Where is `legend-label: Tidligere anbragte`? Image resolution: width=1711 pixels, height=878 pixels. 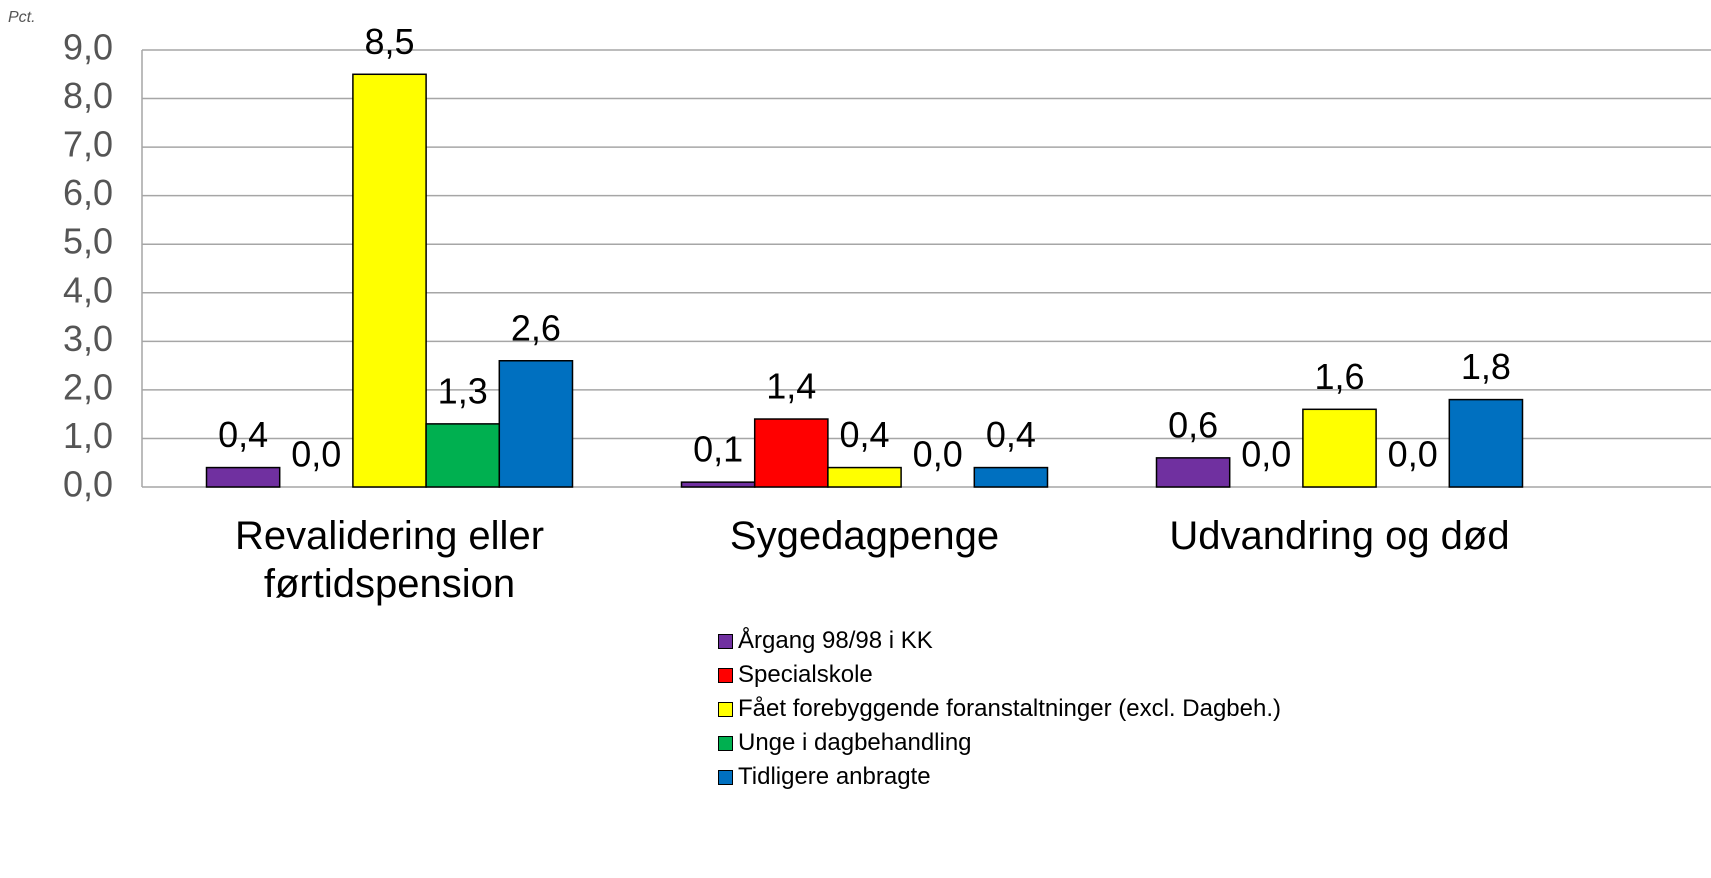 legend-label: Tidligere anbragte is located at coordinates (834, 776).